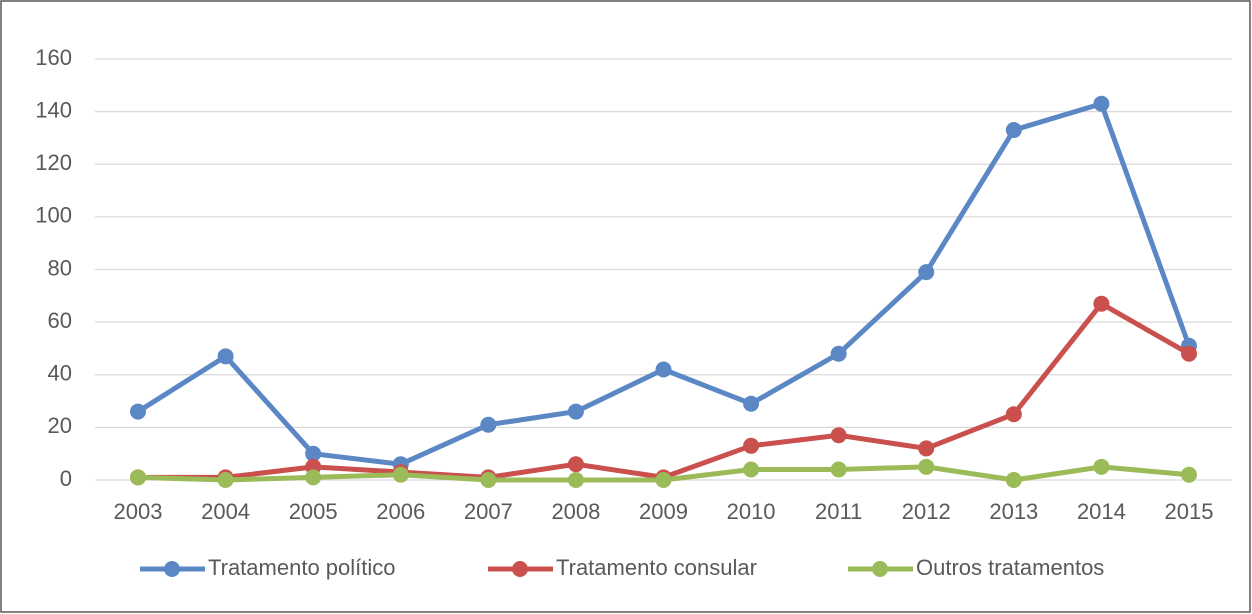 The width and height of the screenshot is (1252, 614). Describe the element at coordinates (302, 567) in the screenshot. I see `legend-label: Tratamento político` at that location.